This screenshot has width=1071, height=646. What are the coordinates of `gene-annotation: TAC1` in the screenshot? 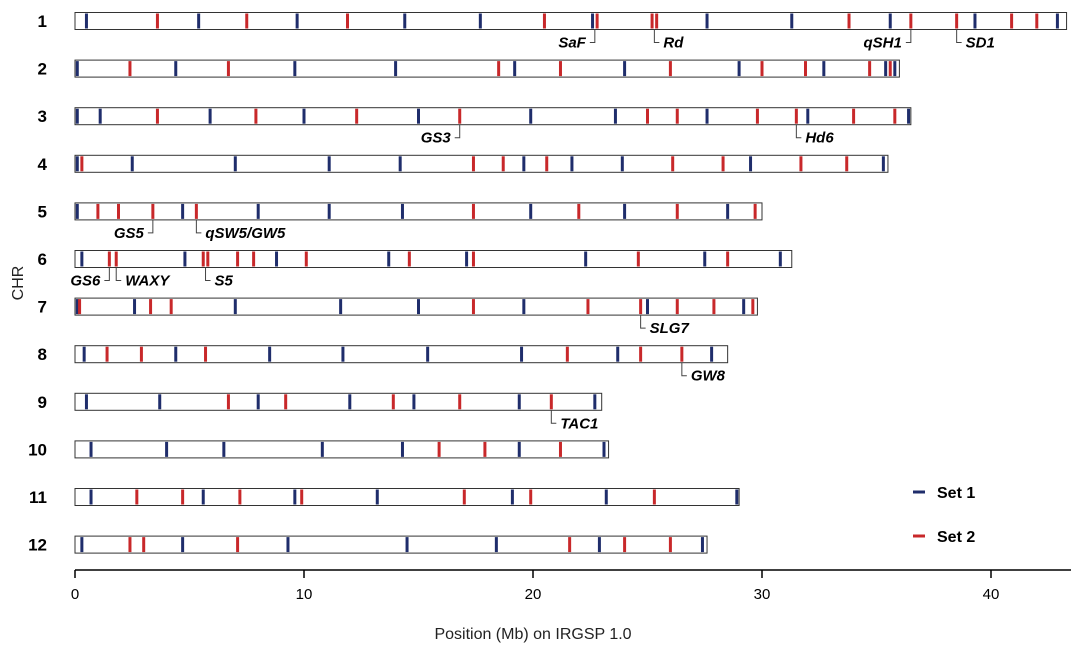 It's located at (574, 421).